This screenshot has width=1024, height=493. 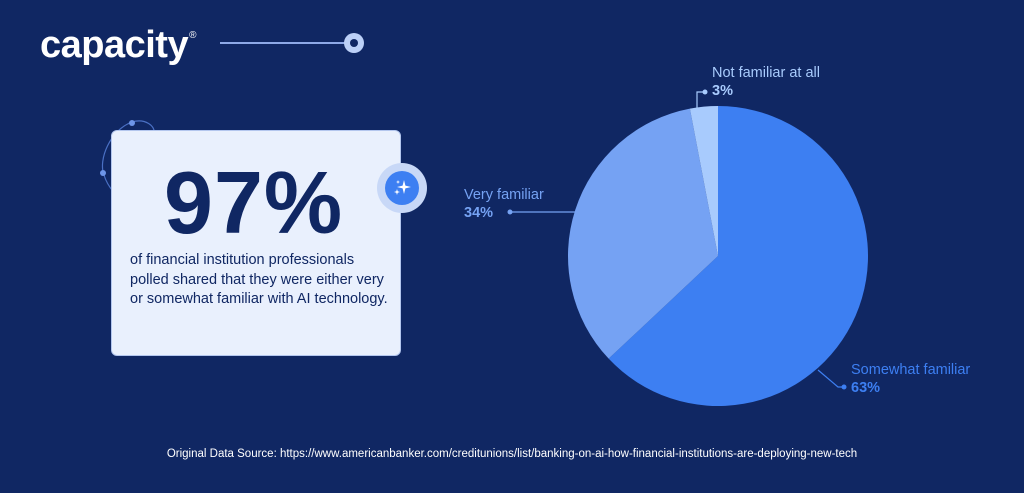 What do you see at coordinates (354, 43) in the screenshot?
I see `logo-dot-icon` at bounding box center [354, 43].